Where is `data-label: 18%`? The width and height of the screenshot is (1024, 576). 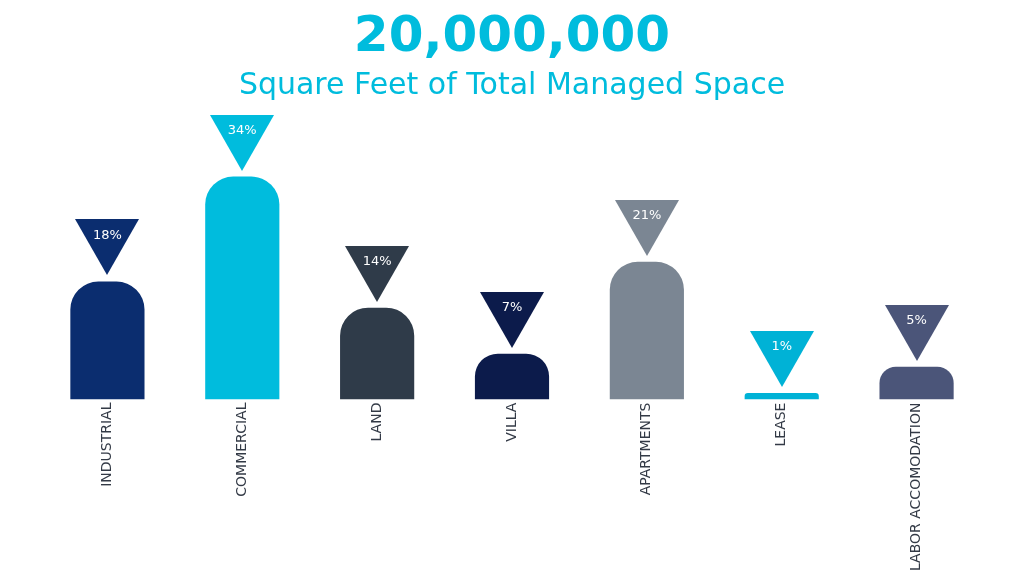 data-label: 18% is located at coordinates (107, 234).